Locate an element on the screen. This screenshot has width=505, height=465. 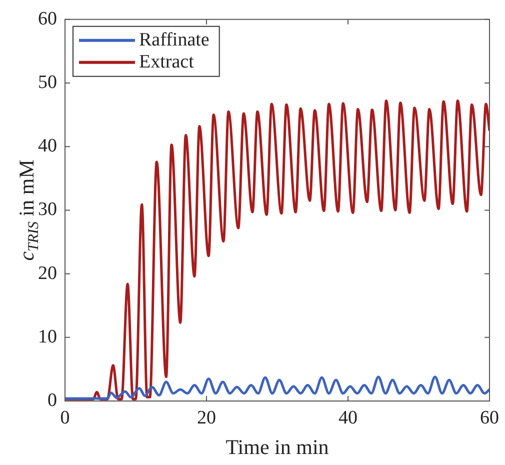
y-tick-label: 50 is located at coordinates (47, 82).